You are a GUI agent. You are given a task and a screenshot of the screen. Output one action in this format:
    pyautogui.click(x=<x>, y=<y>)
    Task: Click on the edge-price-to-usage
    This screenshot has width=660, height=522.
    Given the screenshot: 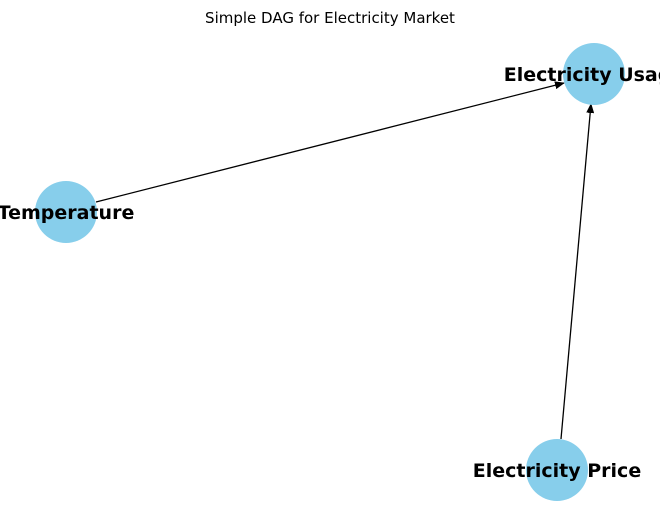 What is the action you would take?
    pyautogui.click(x=577, y=271)
    